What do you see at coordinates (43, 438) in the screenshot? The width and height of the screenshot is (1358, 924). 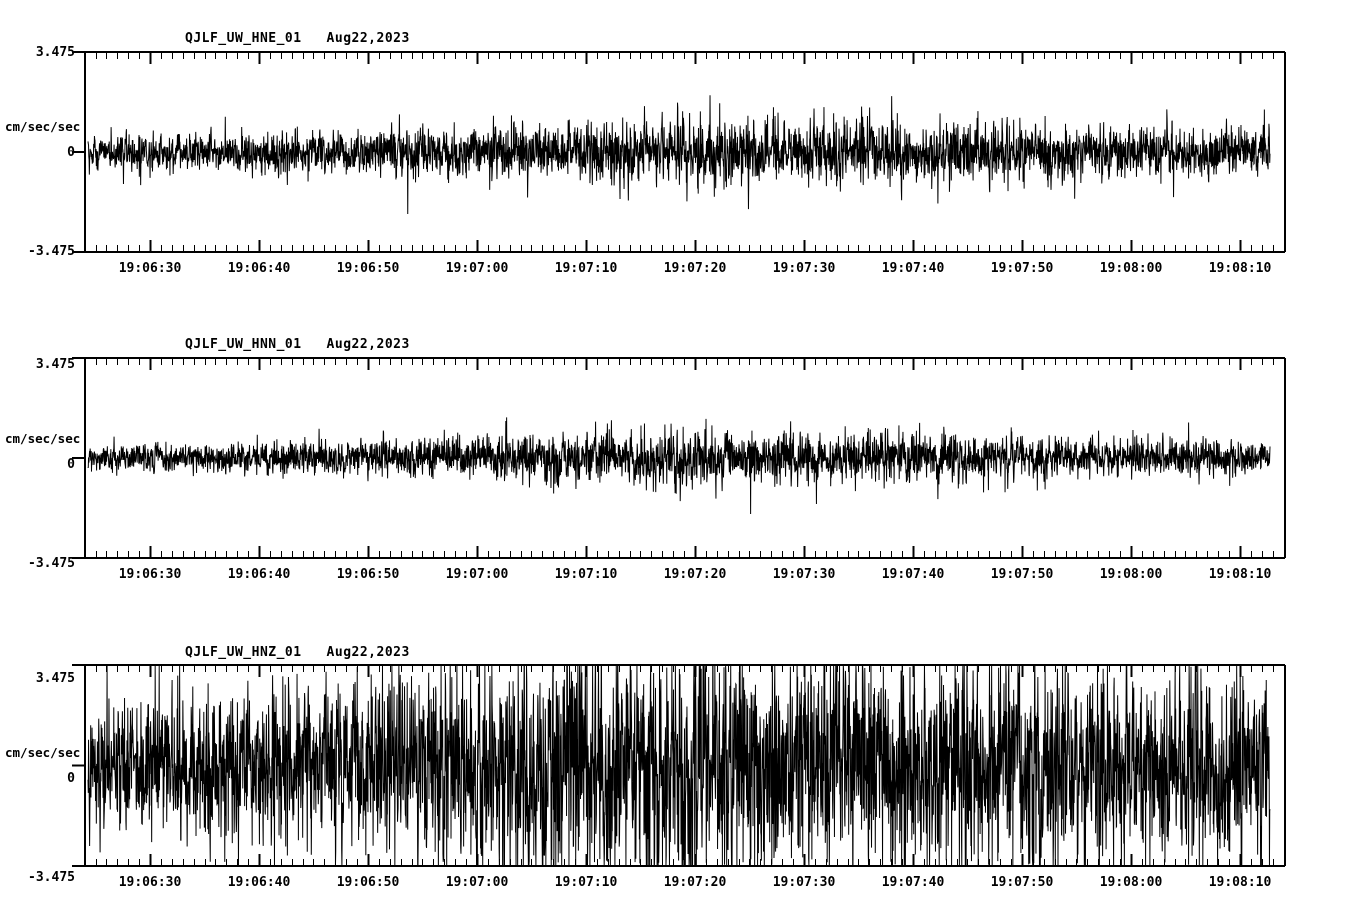 I see `panel-hnn-ylabel: cm/sec/sec` at bounding box center [43, 438].